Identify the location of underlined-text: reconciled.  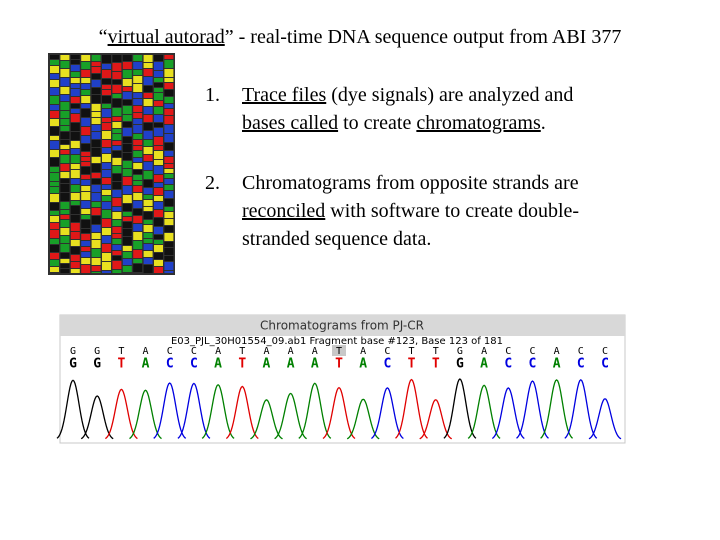
(284, 211).